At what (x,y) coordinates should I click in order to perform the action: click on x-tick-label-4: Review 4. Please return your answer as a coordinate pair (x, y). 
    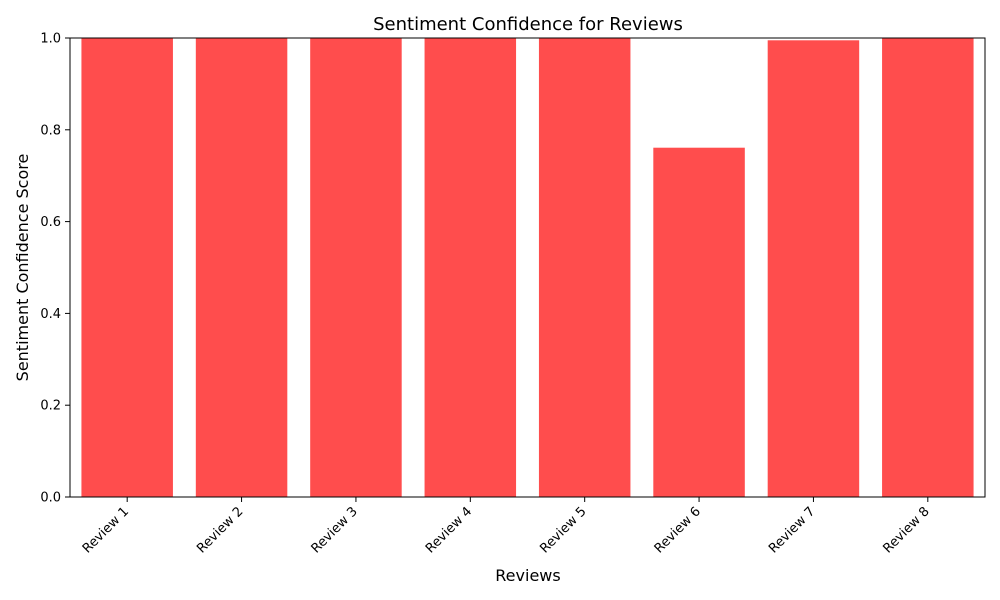
    Looking at the image, I should click on (449, 530).